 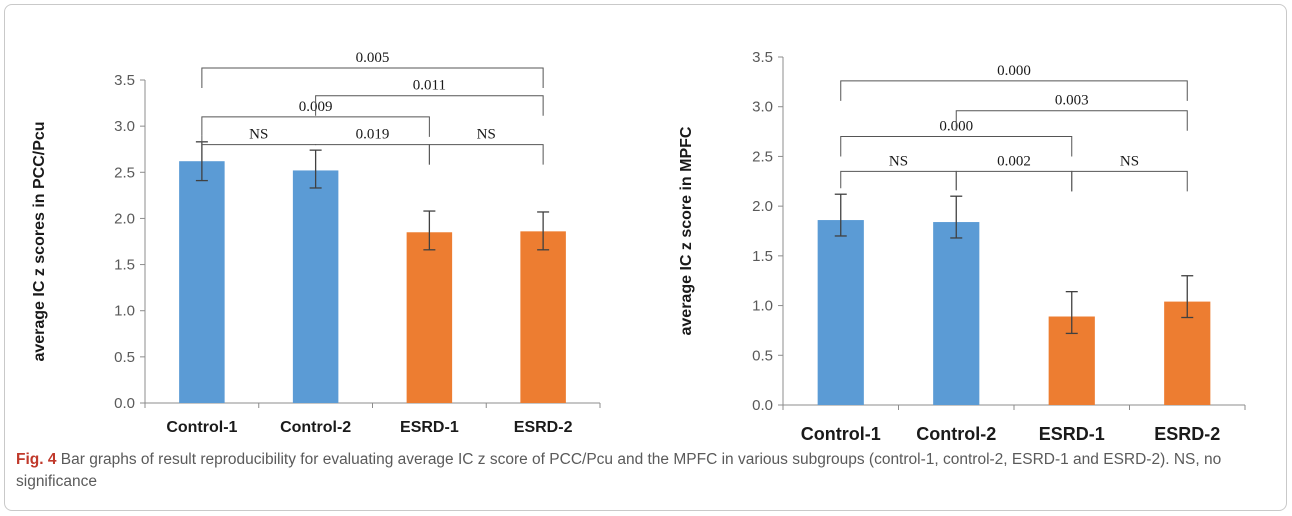 What do you see at coordinates (1072, 101) in the screenshot?
I see `significance-label: 0.003` at bounding box center [1072, 101].